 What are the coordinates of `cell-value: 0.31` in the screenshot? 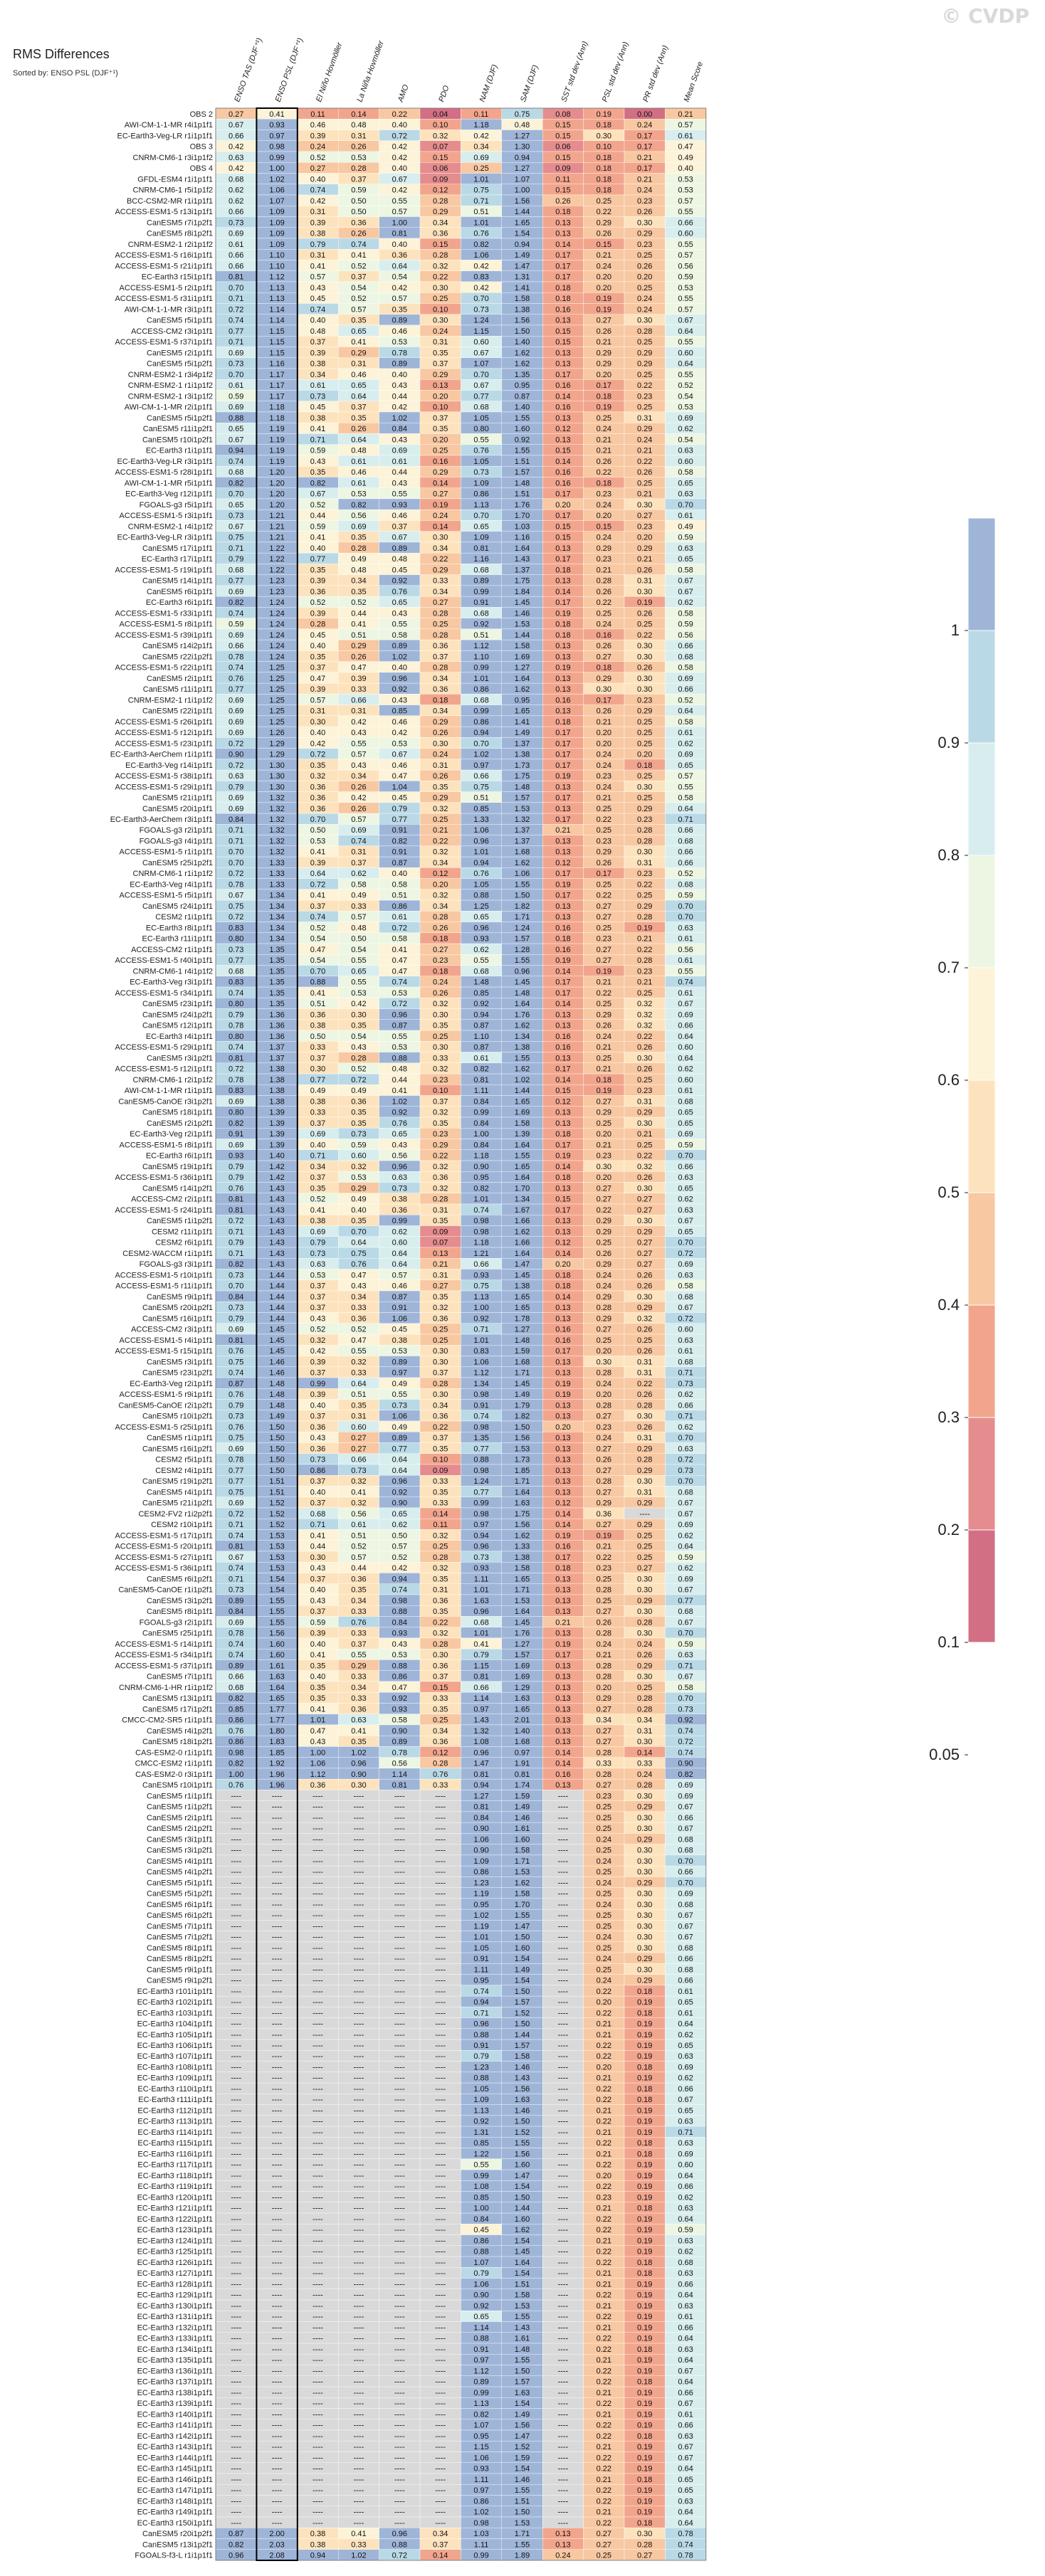 It's located at (358, 1417).